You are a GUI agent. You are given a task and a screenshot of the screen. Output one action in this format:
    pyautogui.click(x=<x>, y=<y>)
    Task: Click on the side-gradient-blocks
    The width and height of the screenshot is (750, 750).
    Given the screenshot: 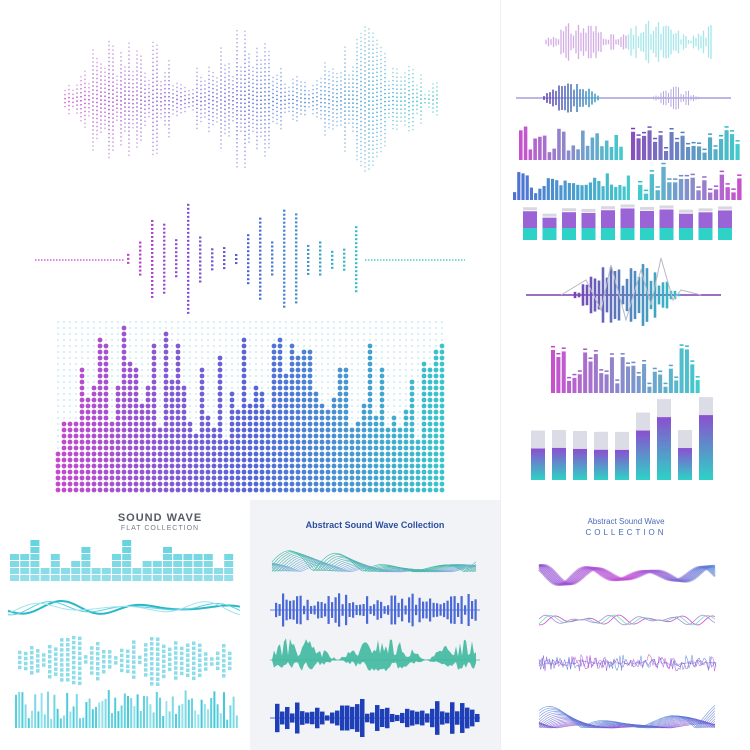 What is the action you would take?
    pyautogui.click(x=627, y=222)
    